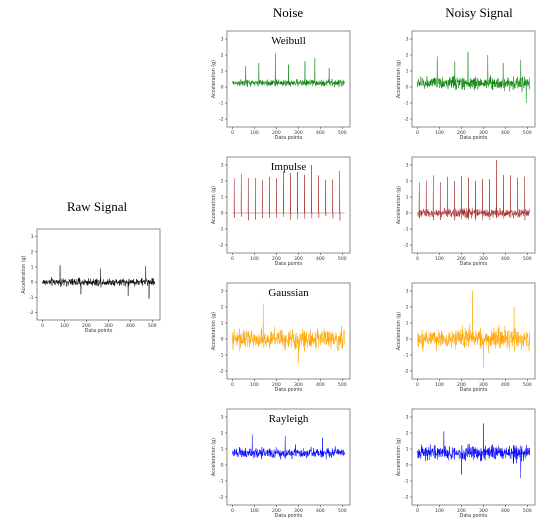 The height and width of the screenshot is (523, 543). What do you see at coordinates (289, 167) in the screenshot?
I see `chart-title: Impulse` at bounding box center [289, 167].